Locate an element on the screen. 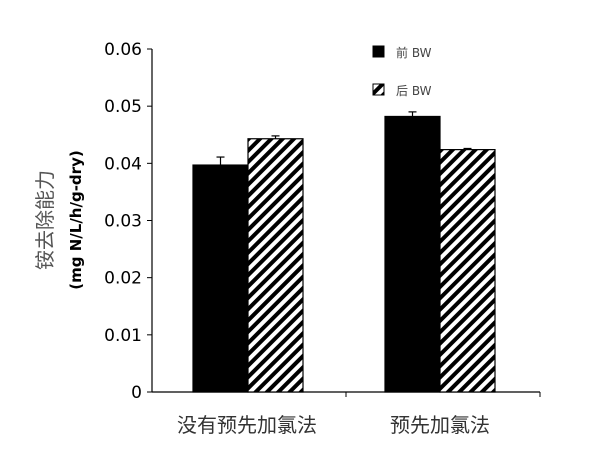 The height and width of the screenshot is (459, 600). y-tick-label: 0.02 is located at coordinates (123, 279).